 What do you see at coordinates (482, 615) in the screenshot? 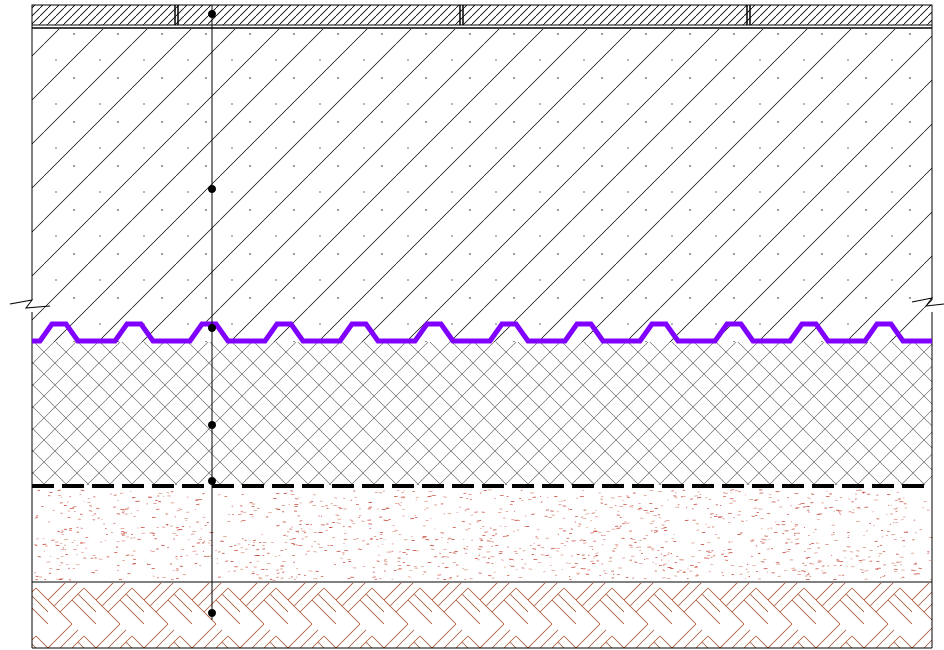
I see `soil-layer` at bounding box center [482, 615].